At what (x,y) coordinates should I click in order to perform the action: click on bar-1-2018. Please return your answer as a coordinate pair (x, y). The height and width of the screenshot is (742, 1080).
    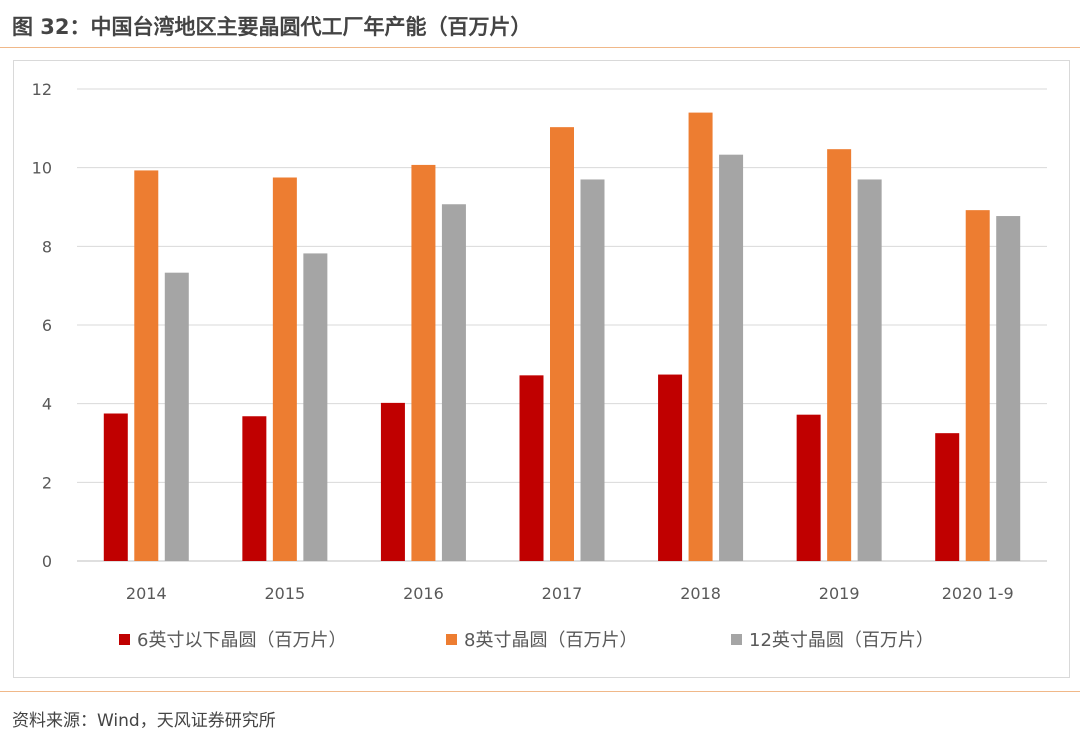
    Looking at the image, I should click on (670, 467).